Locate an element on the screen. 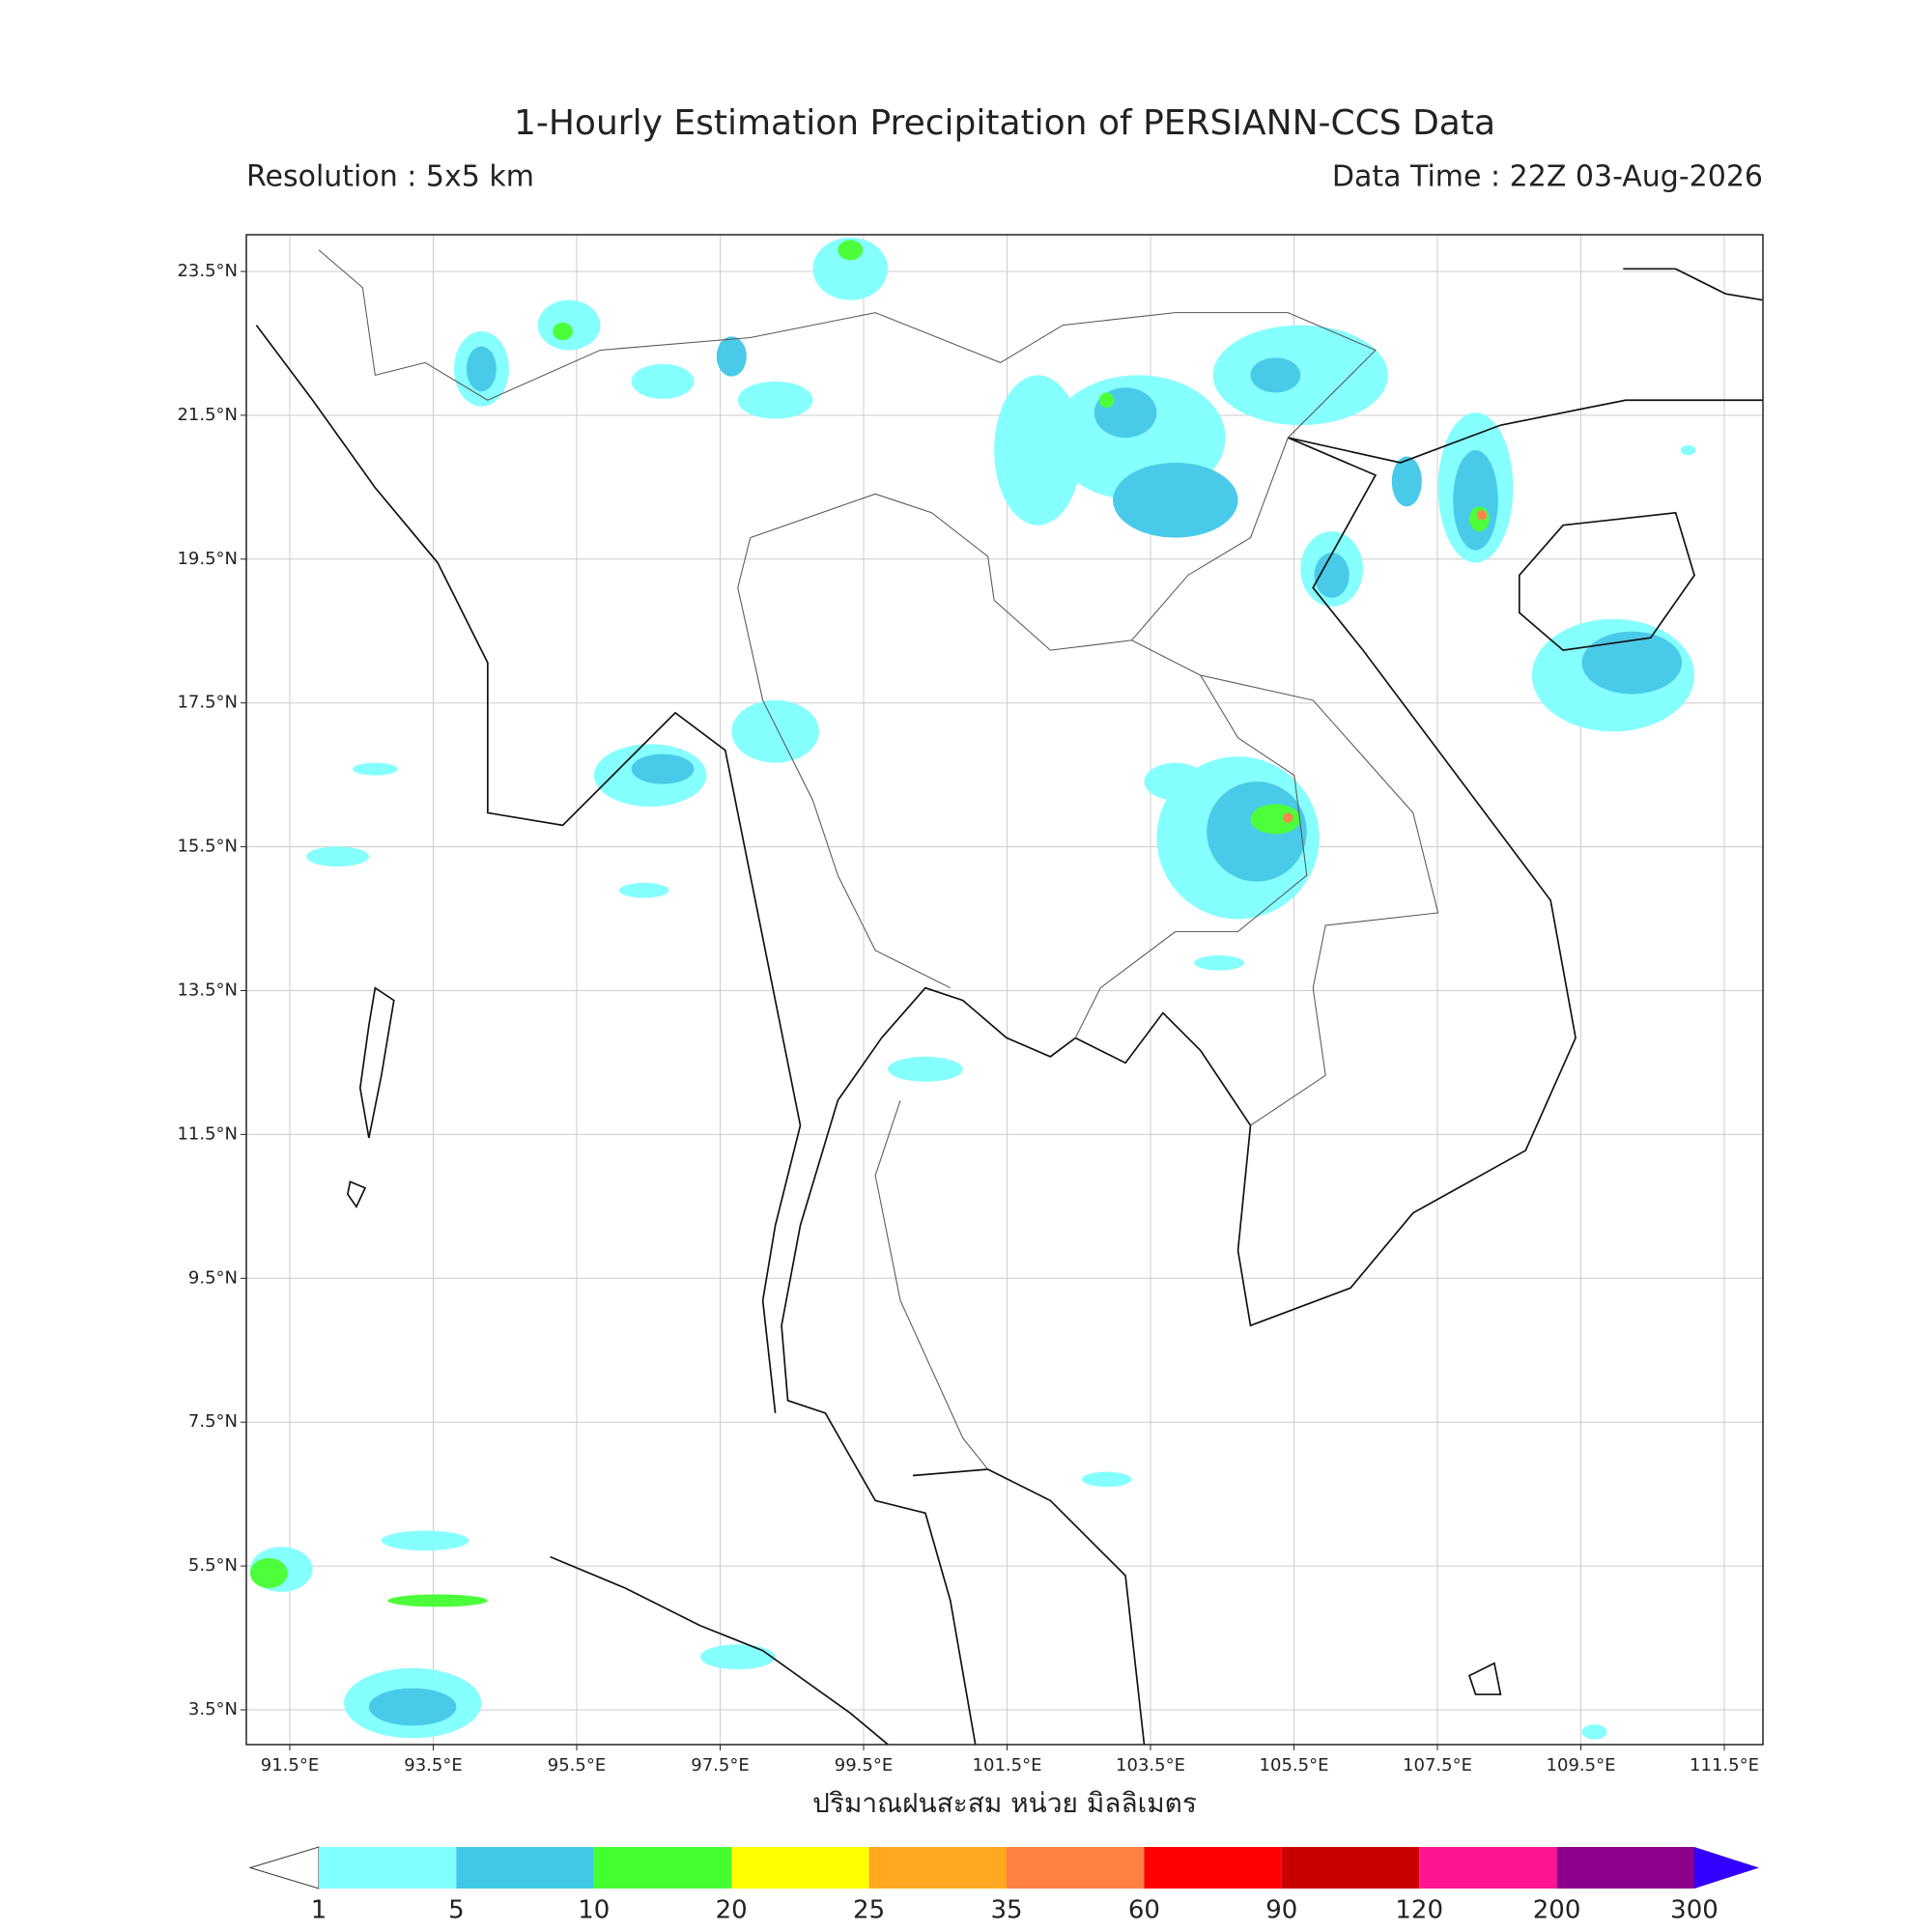 The height and width of the screenshot is (1932, 1932). lat-tick-label: 11.5°N is located at coordinates (207, 1133).